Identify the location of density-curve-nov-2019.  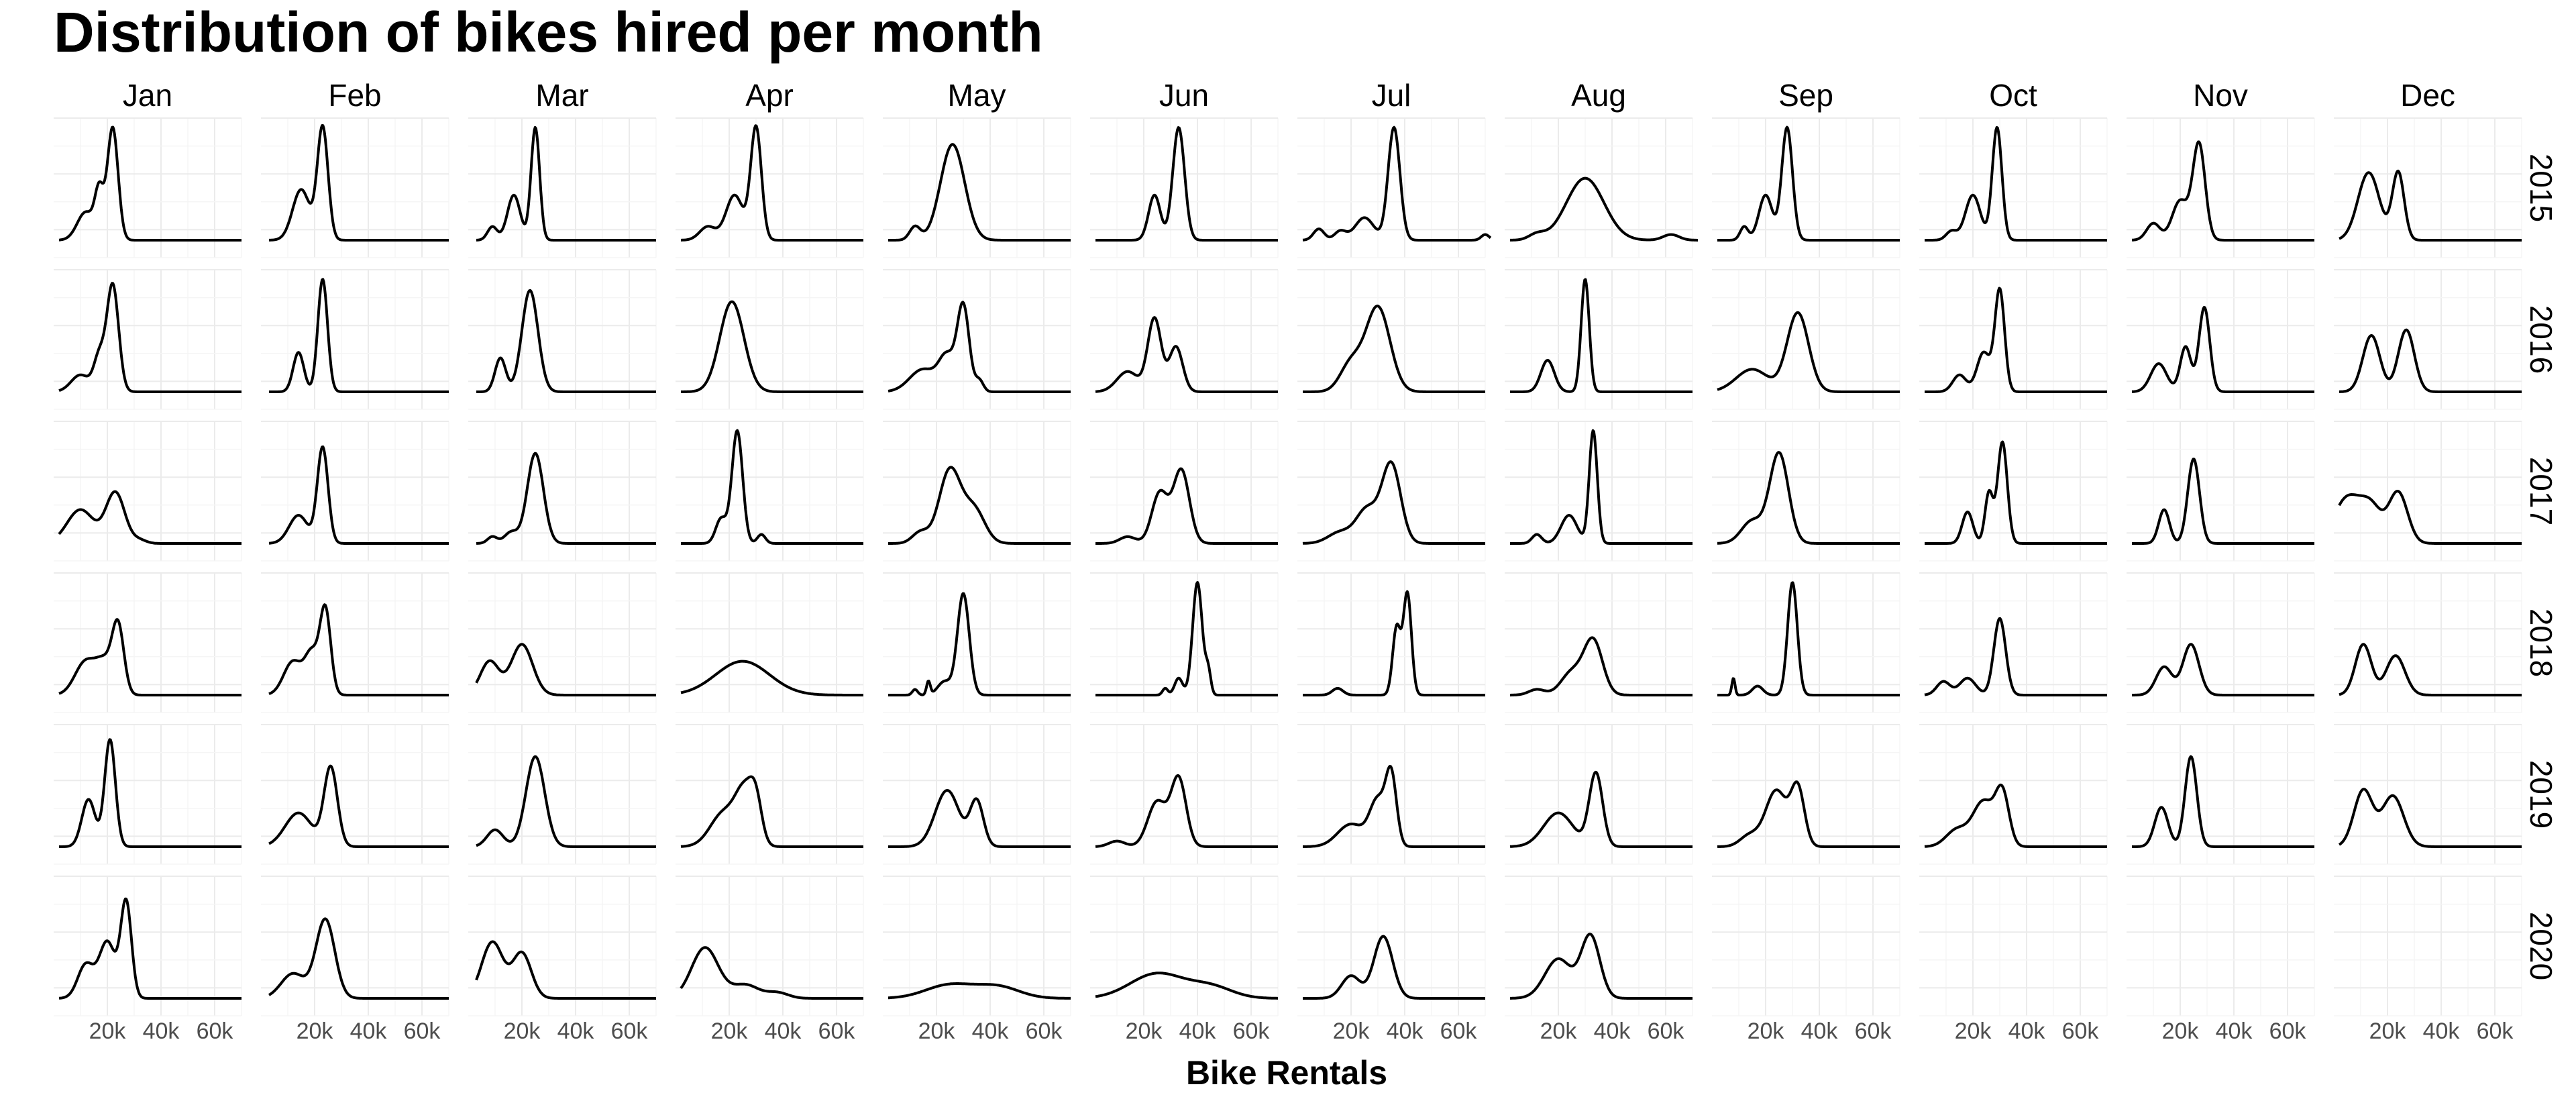
(2223, 801).